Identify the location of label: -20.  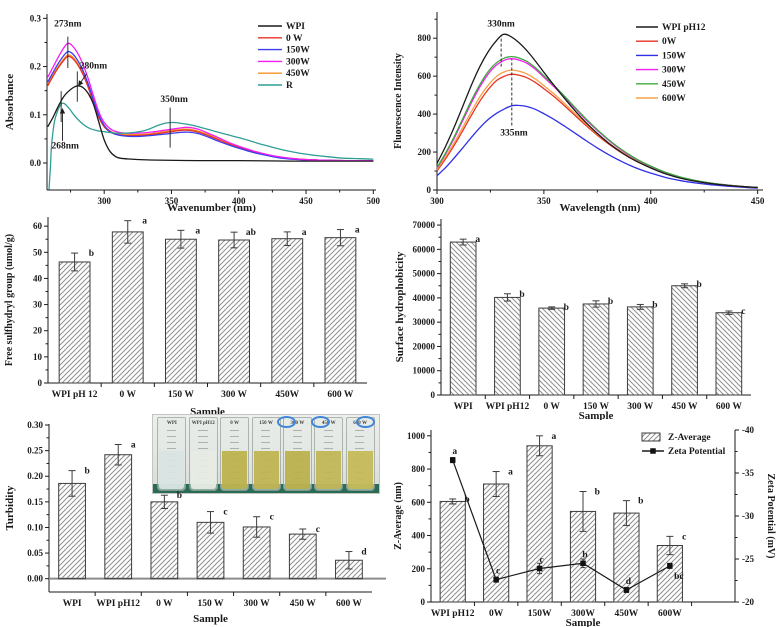
(748, 602).